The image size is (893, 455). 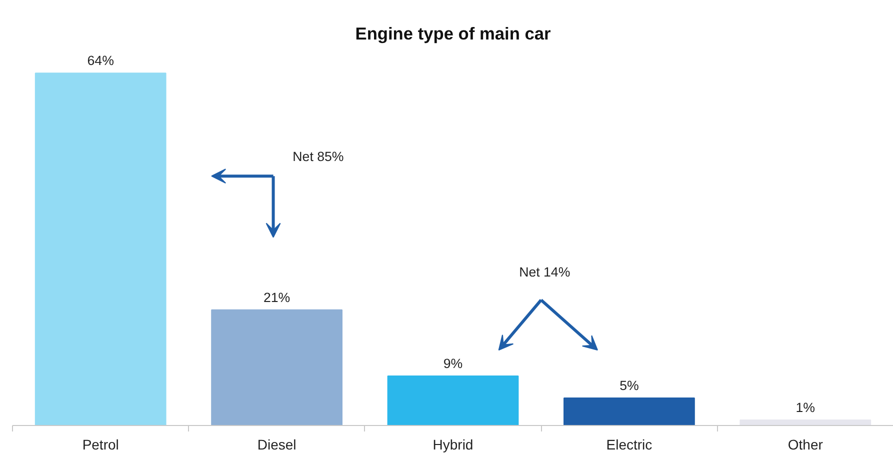 I want to click on x-tick-label: Petrol, so click(x=100, y=444).